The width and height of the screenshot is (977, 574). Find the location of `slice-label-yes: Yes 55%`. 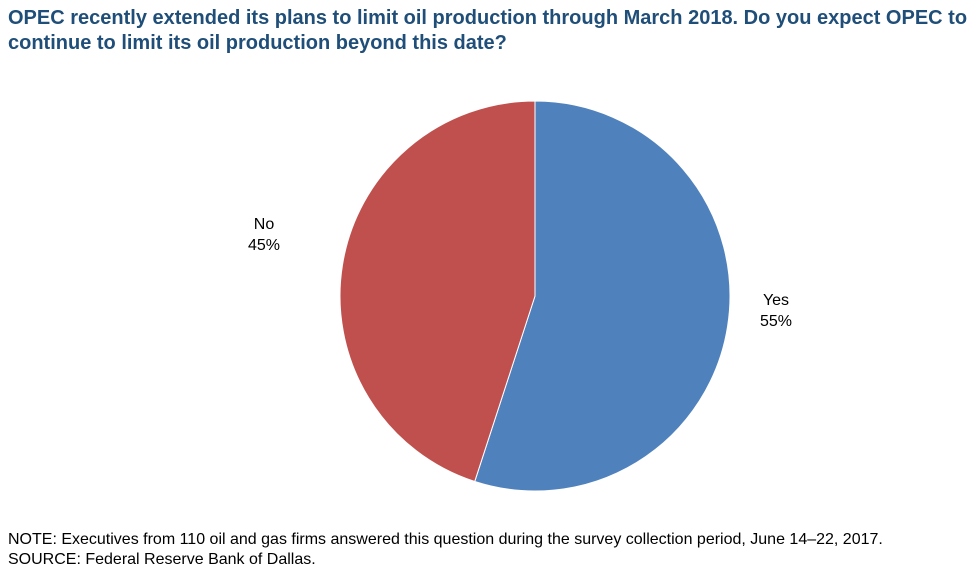

slice-label-yes: Yes 55% is located at coordinates (776, 311).